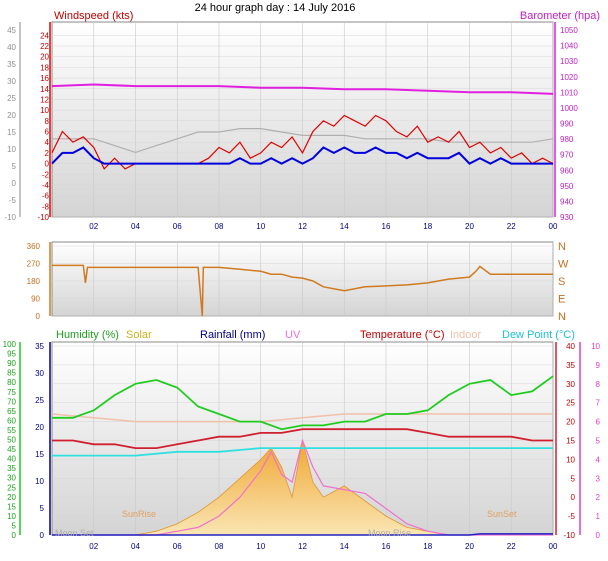 The width and height of the screenshot is (608, 561). I want to click on y-tick-humidity: 5, so click(14, 525).